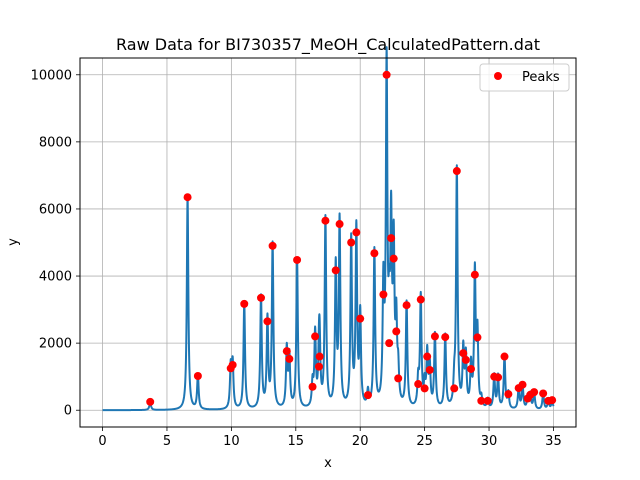 This screenshot has height=480, width=640. I want to click on x-tick-label: 30, so click(489, 441).